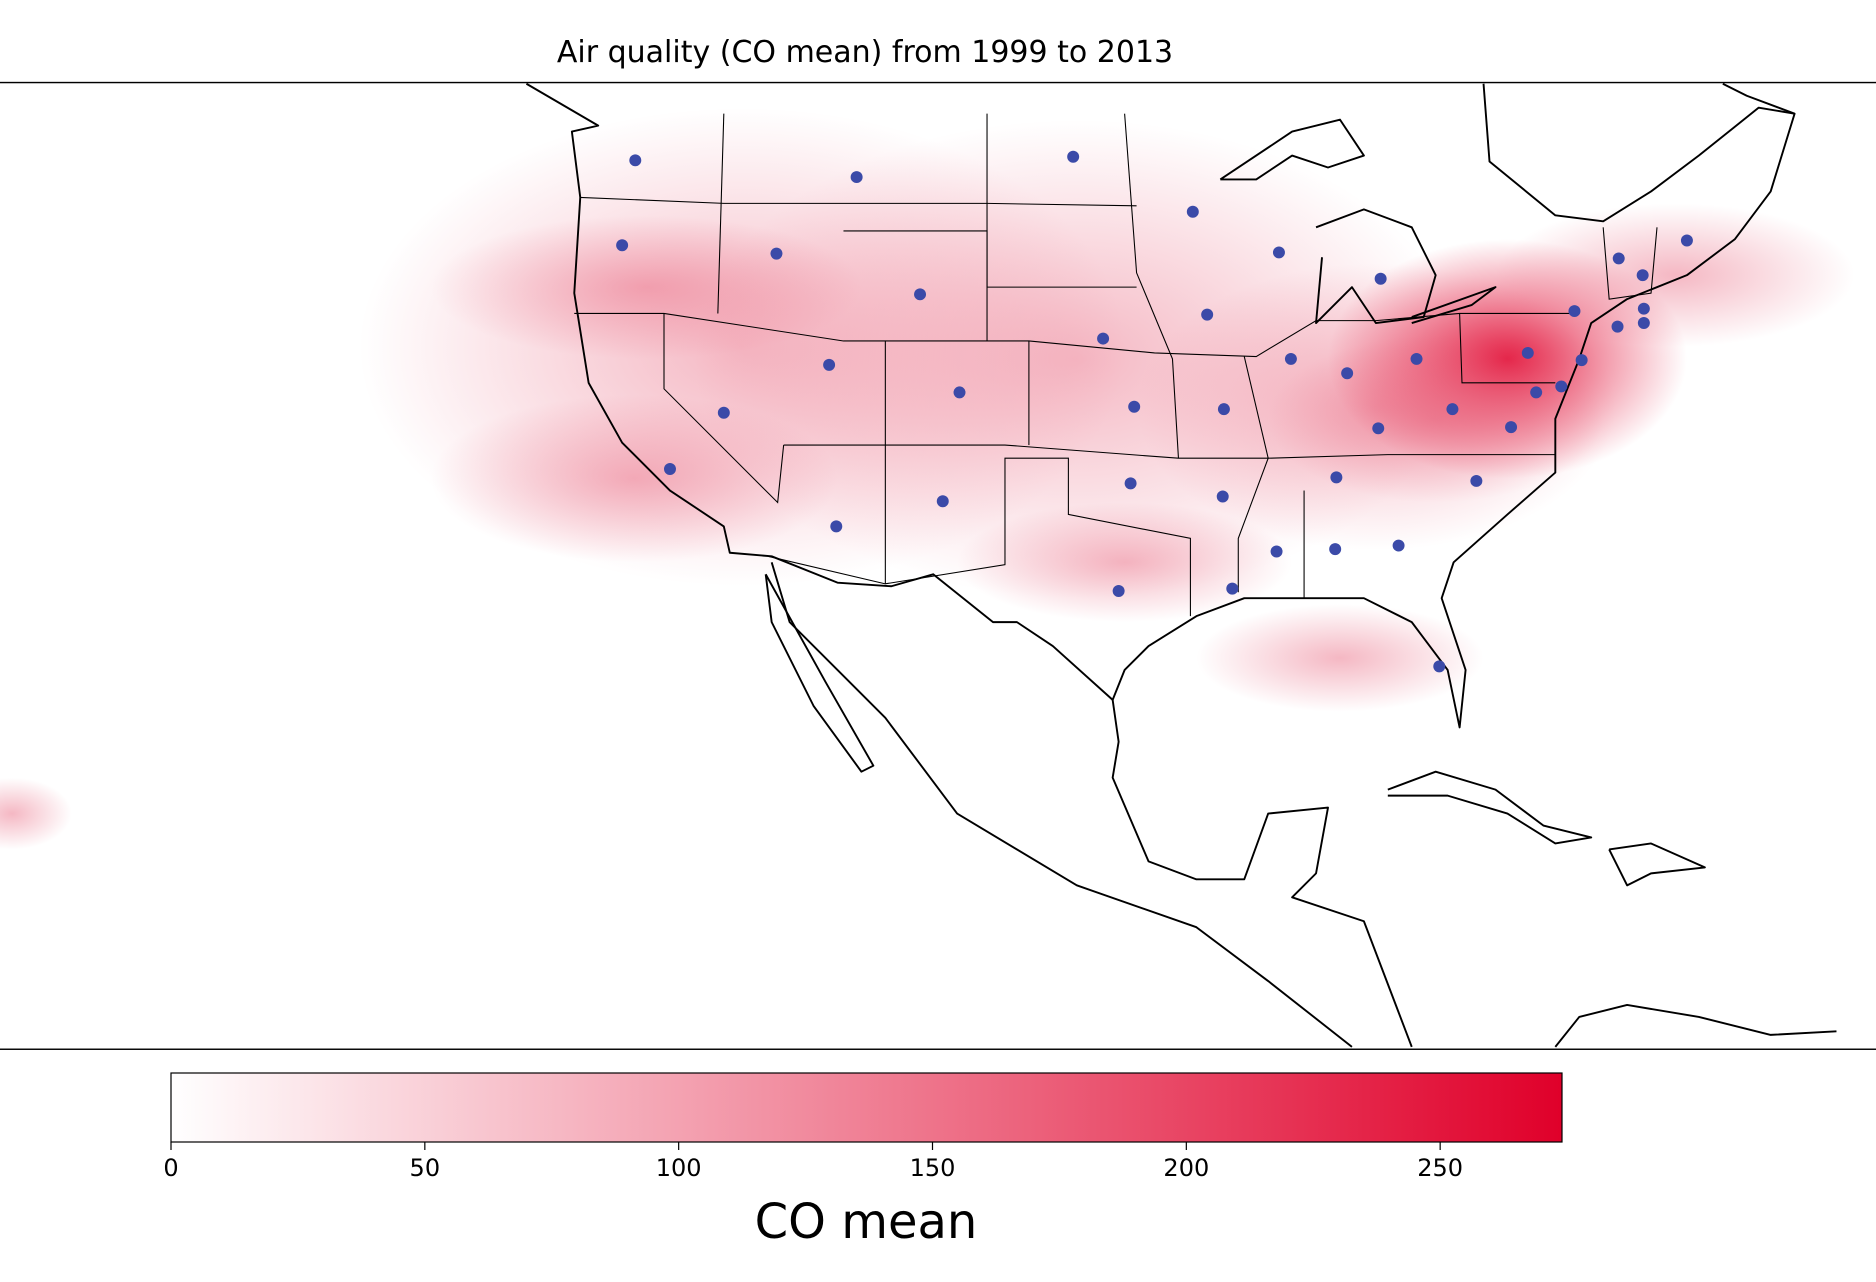 This screenshot has width=1876, height=1282. I want to click on tick-label: 100, so click(679, 1168).